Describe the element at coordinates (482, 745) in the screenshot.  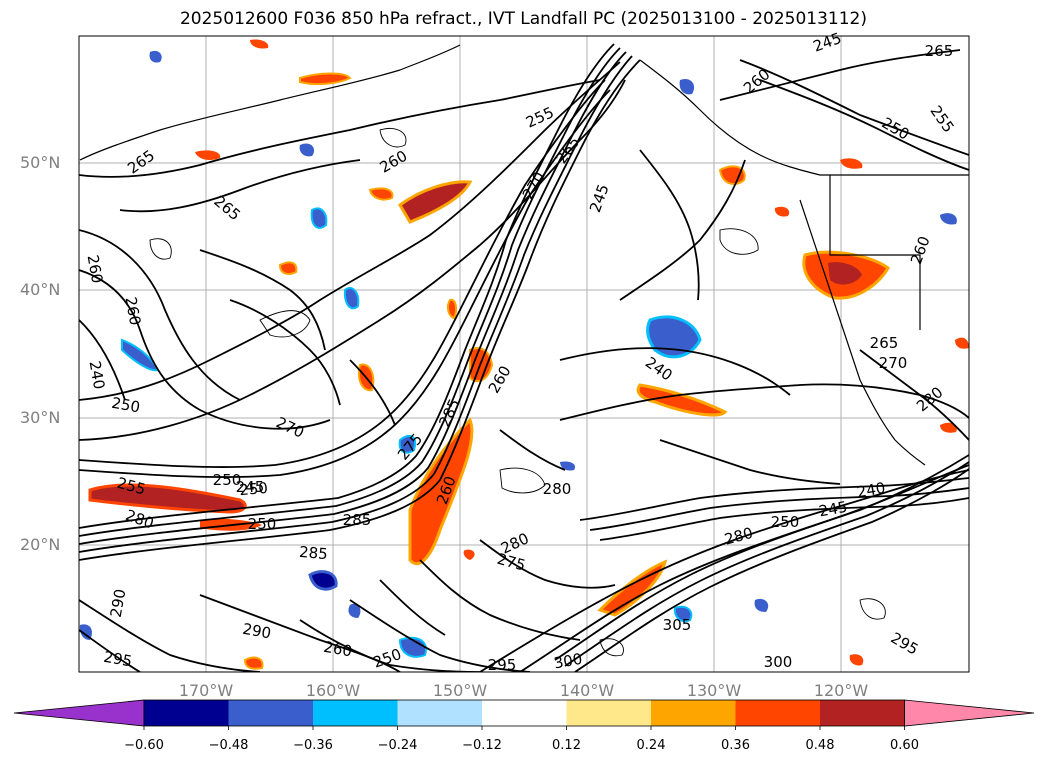
I see `colorbar-tick-label: −0.12` at that location.